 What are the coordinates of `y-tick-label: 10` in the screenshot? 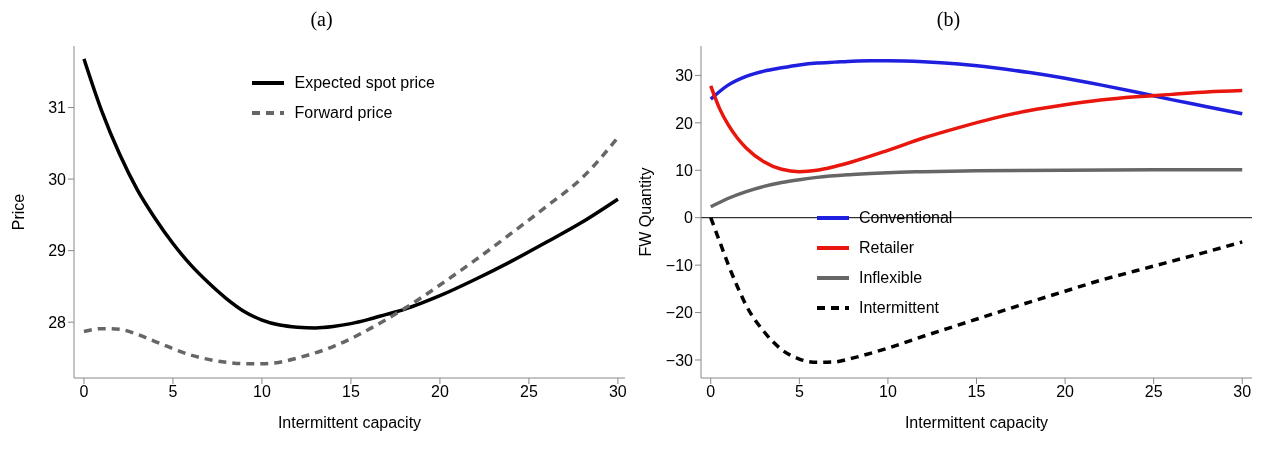 It's located at (684, 170).